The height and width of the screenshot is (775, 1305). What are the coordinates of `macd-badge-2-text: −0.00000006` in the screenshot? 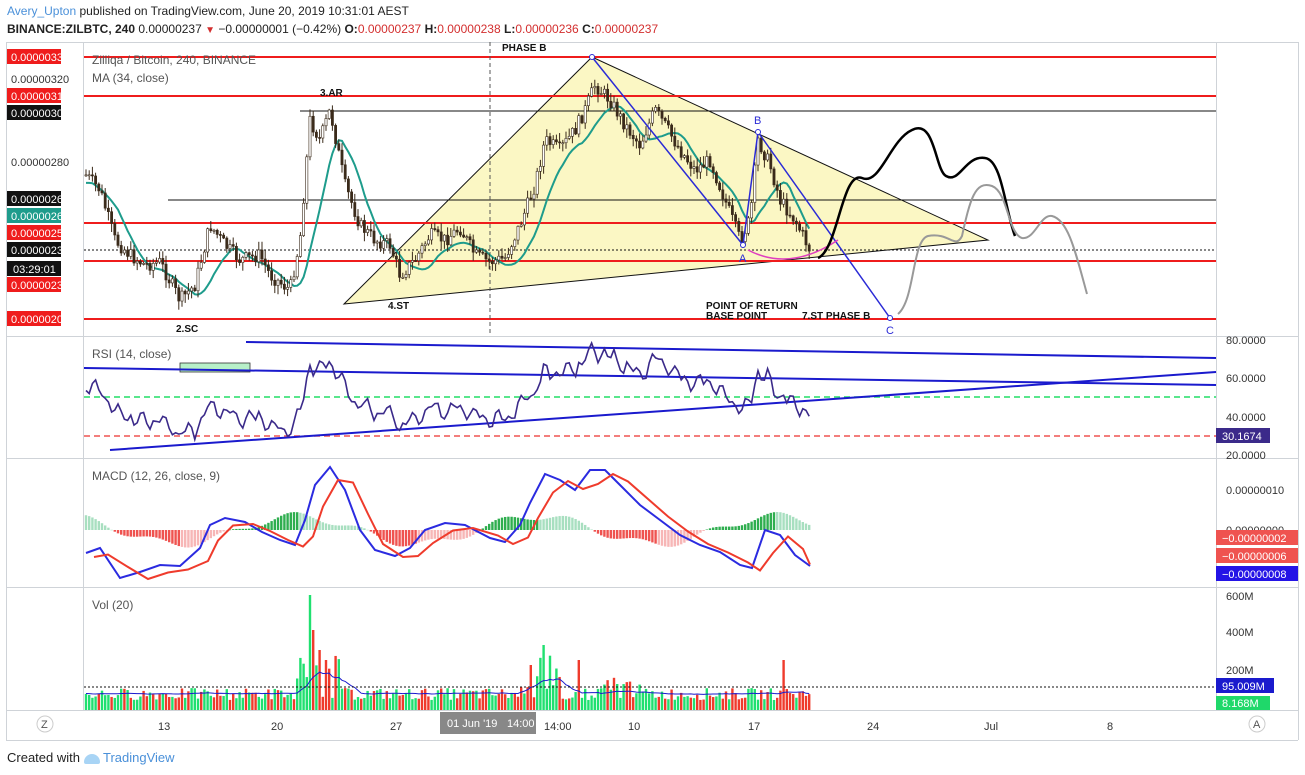 It's located at (1254, 557).